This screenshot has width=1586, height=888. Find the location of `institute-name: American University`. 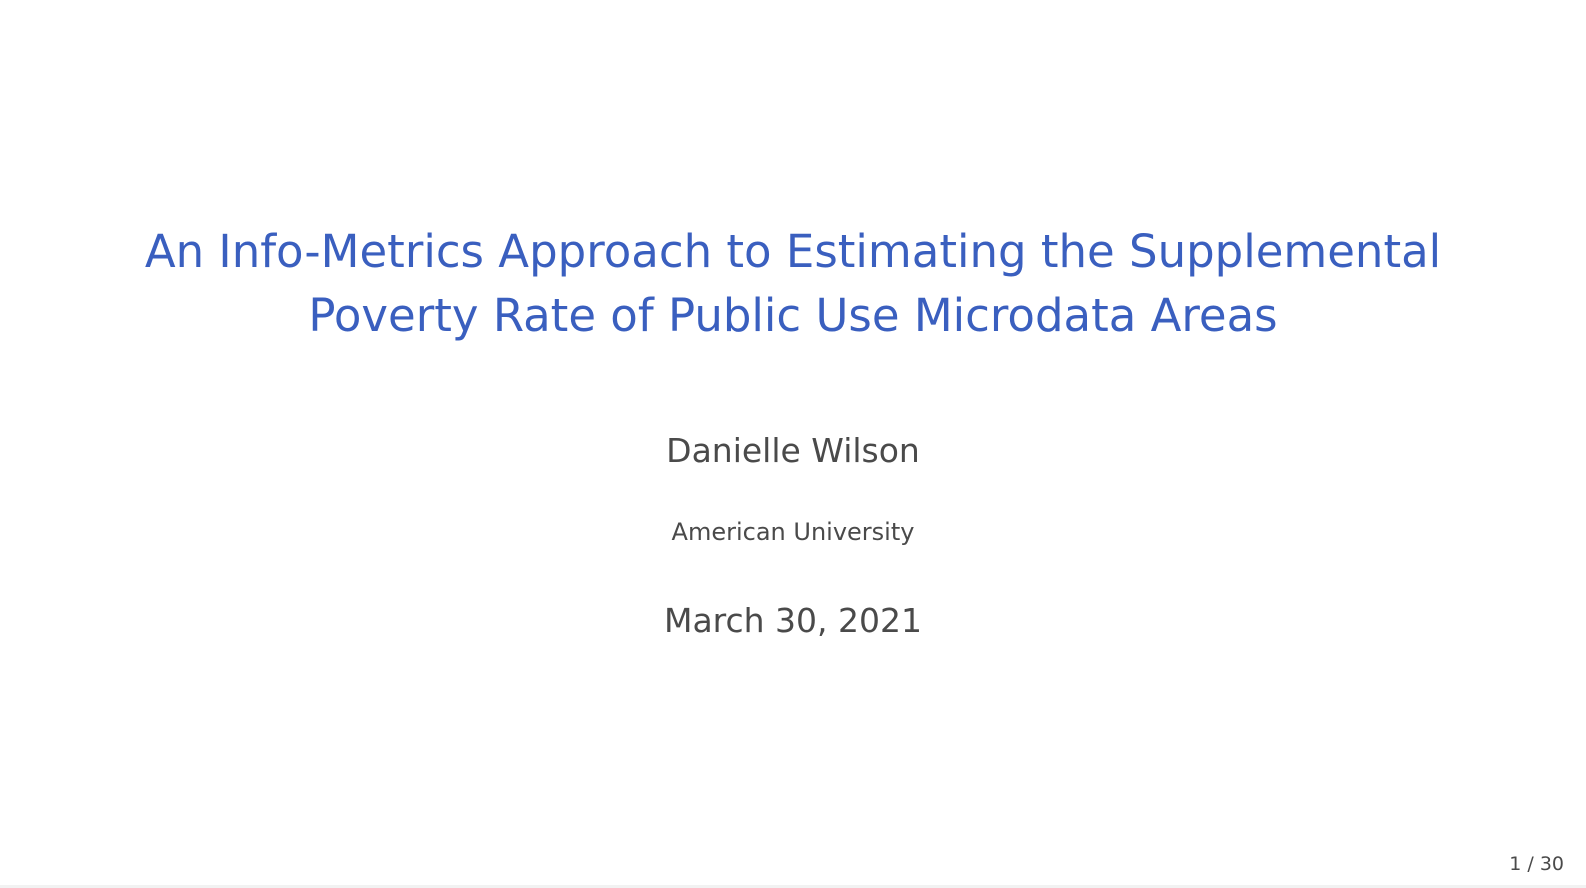

institute-name: American University is located at coordinates (793, 532).